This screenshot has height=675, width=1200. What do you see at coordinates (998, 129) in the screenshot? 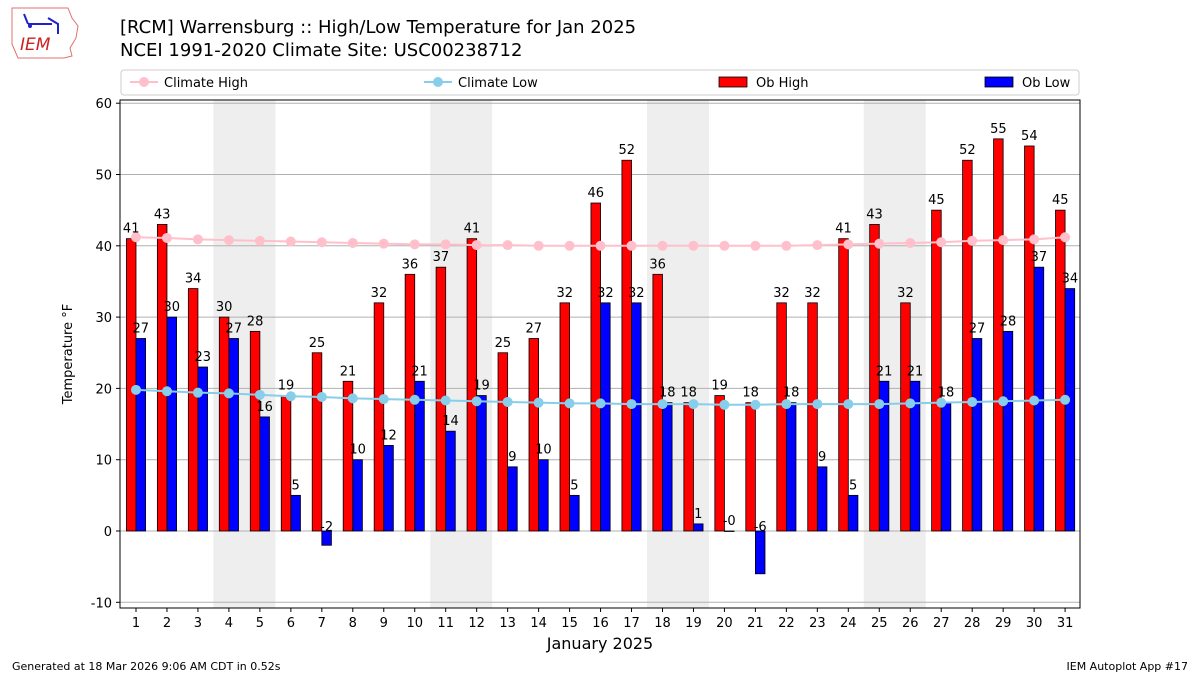
I see `ob-high-bar-label: 55` at bounding box center [998, 129].